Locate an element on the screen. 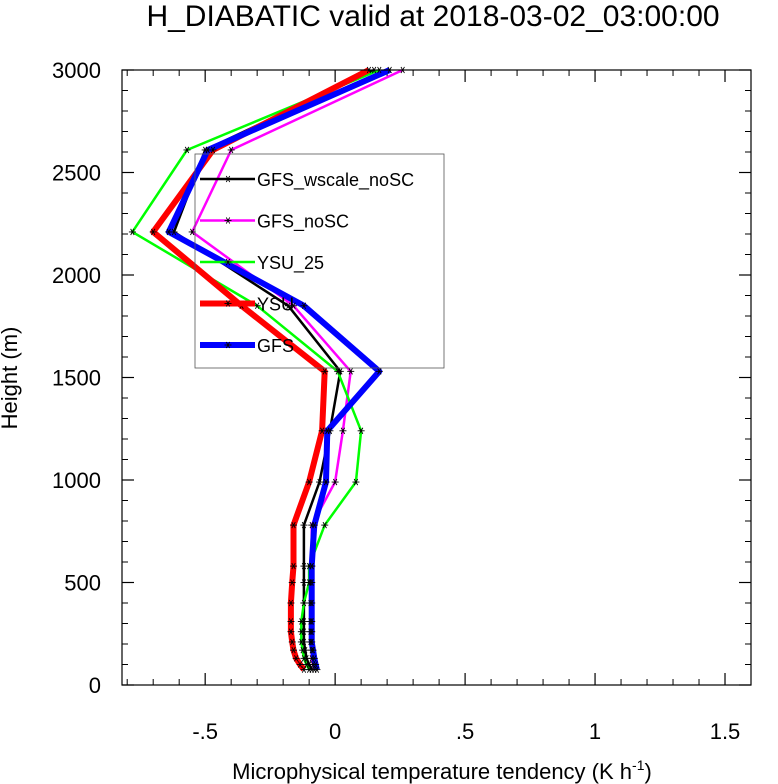 This screenshot has height=784, width=778. y-tick-label: 0 is located at coordinates (95, 685).